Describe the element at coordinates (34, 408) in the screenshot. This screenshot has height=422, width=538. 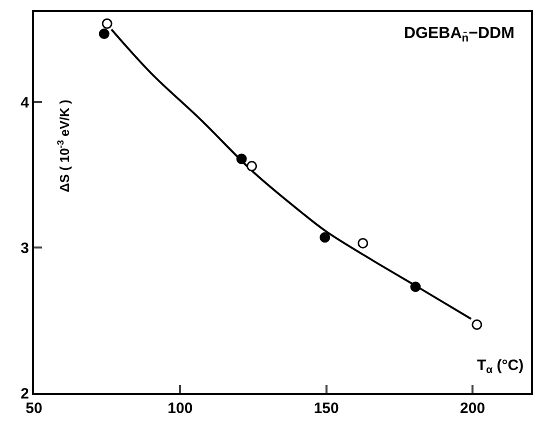
I see `x-tick-label: 50` at that location.